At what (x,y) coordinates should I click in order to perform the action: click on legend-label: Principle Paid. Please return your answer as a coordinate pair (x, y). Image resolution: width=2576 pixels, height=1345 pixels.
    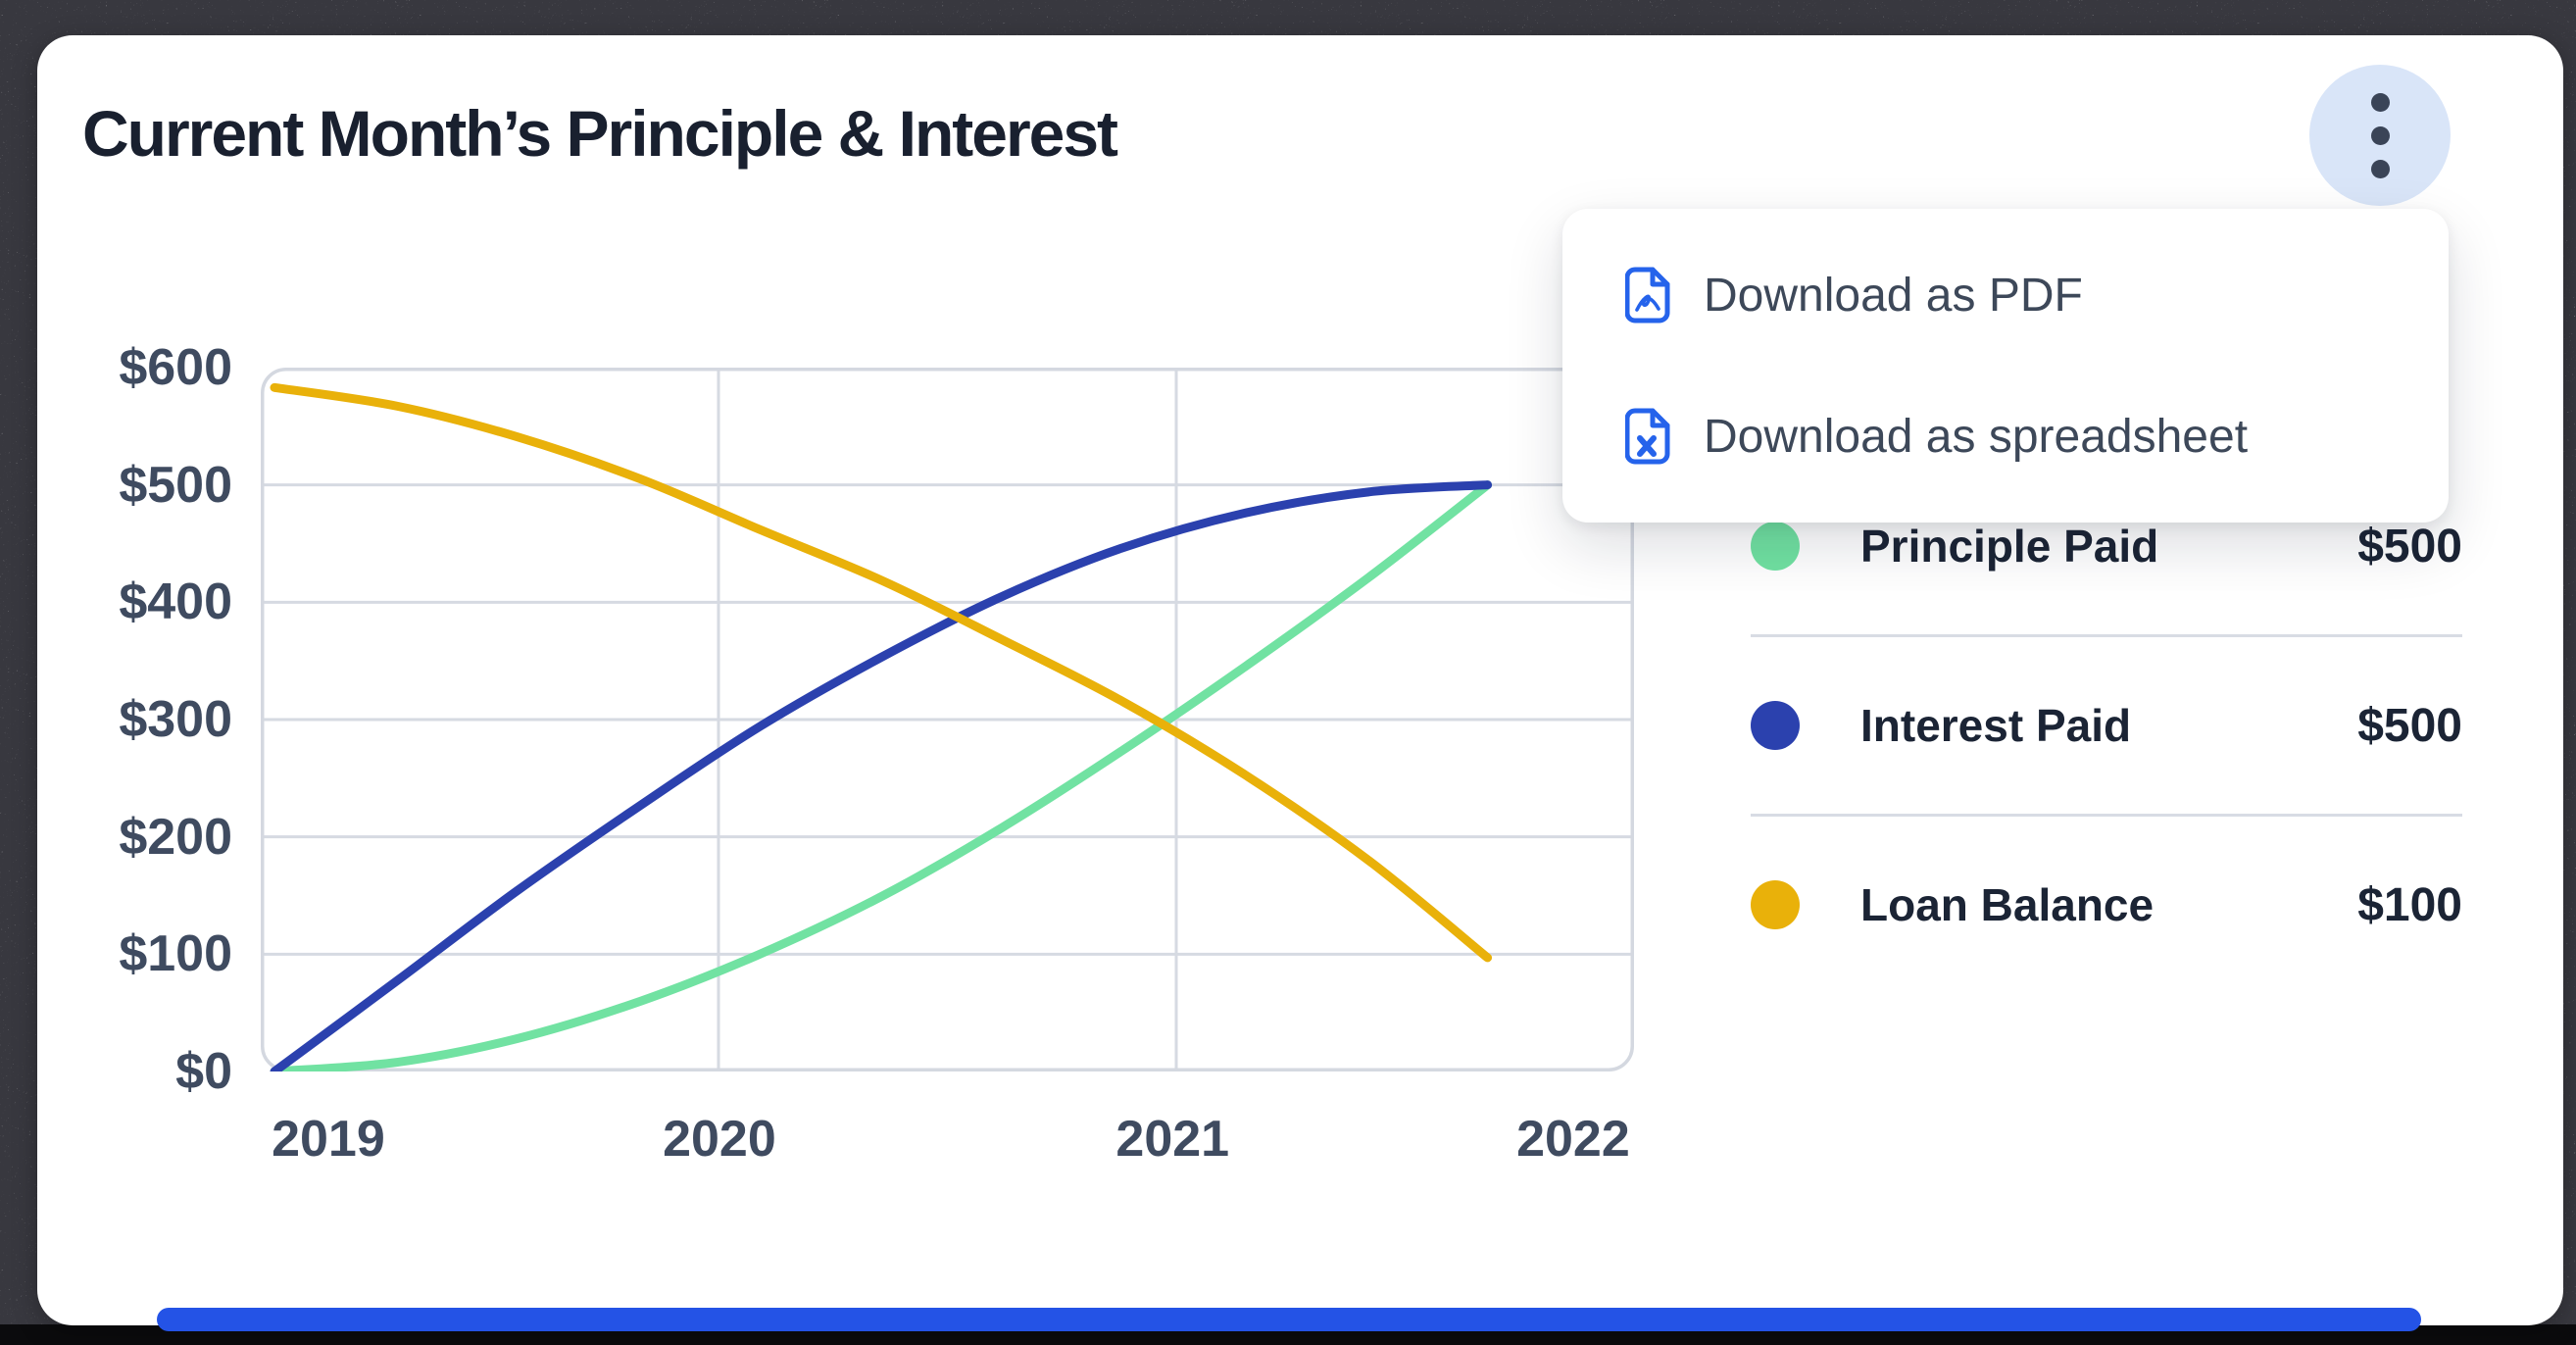
    Looking at the image, I should click on (2009, 546).